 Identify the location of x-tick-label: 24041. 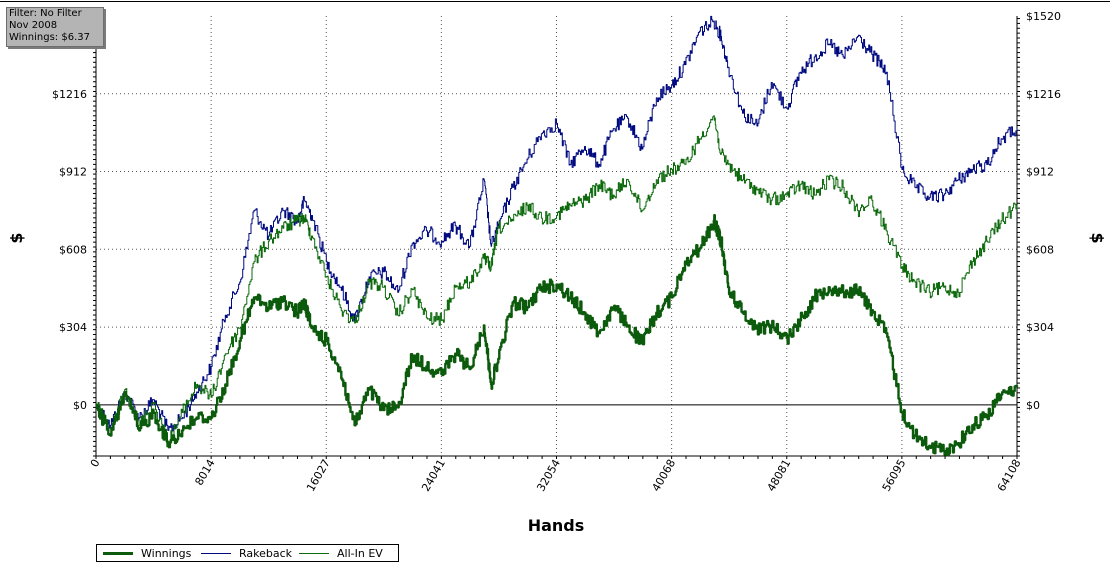
(433, 475).